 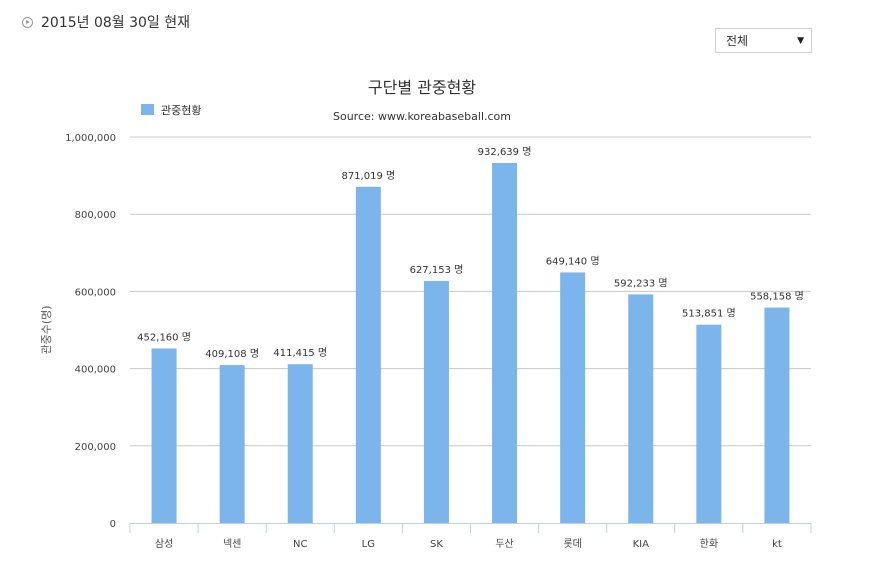 I want to click on chart-title: 구단별 관중현황, so click(x=422, y=87).